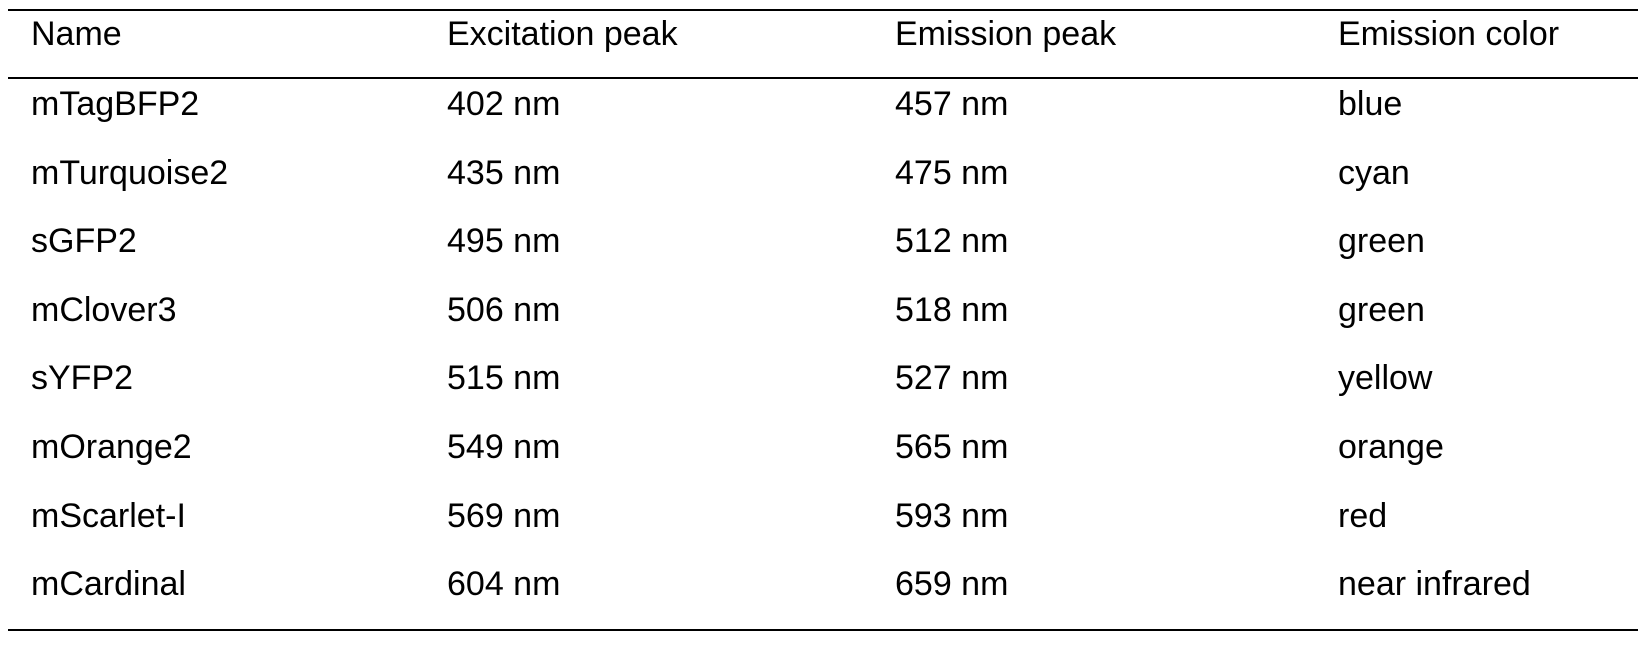 The height and width of the screenshot is (667, 1641). What do you see at coordinates (1006, 34) in the screenshot?
I see `header-cell: Emission peak` at bounding box center [1006, 34].